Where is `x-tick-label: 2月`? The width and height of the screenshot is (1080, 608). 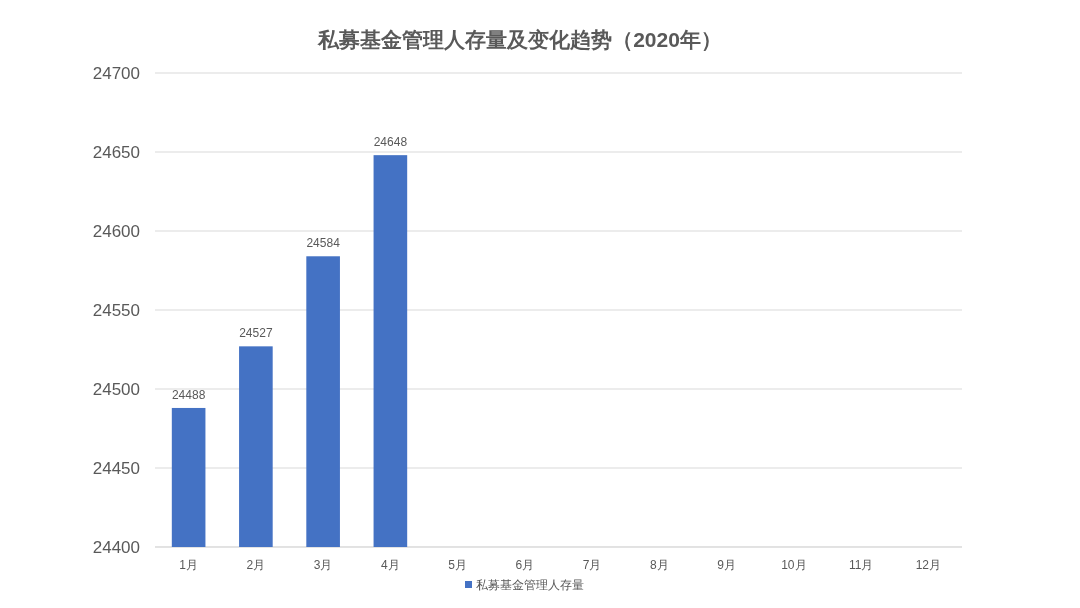
x-tick-label: 2月 is located at coordinates (256, 565).